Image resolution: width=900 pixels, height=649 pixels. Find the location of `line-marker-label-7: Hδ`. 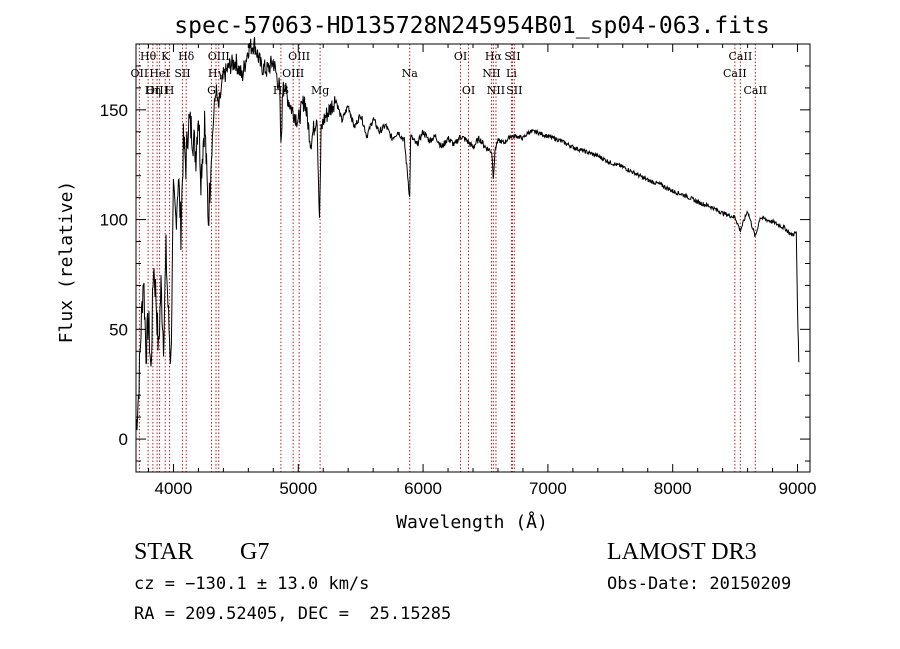

line-marker-label-7: Hδ is located at coordinates (186, 56).